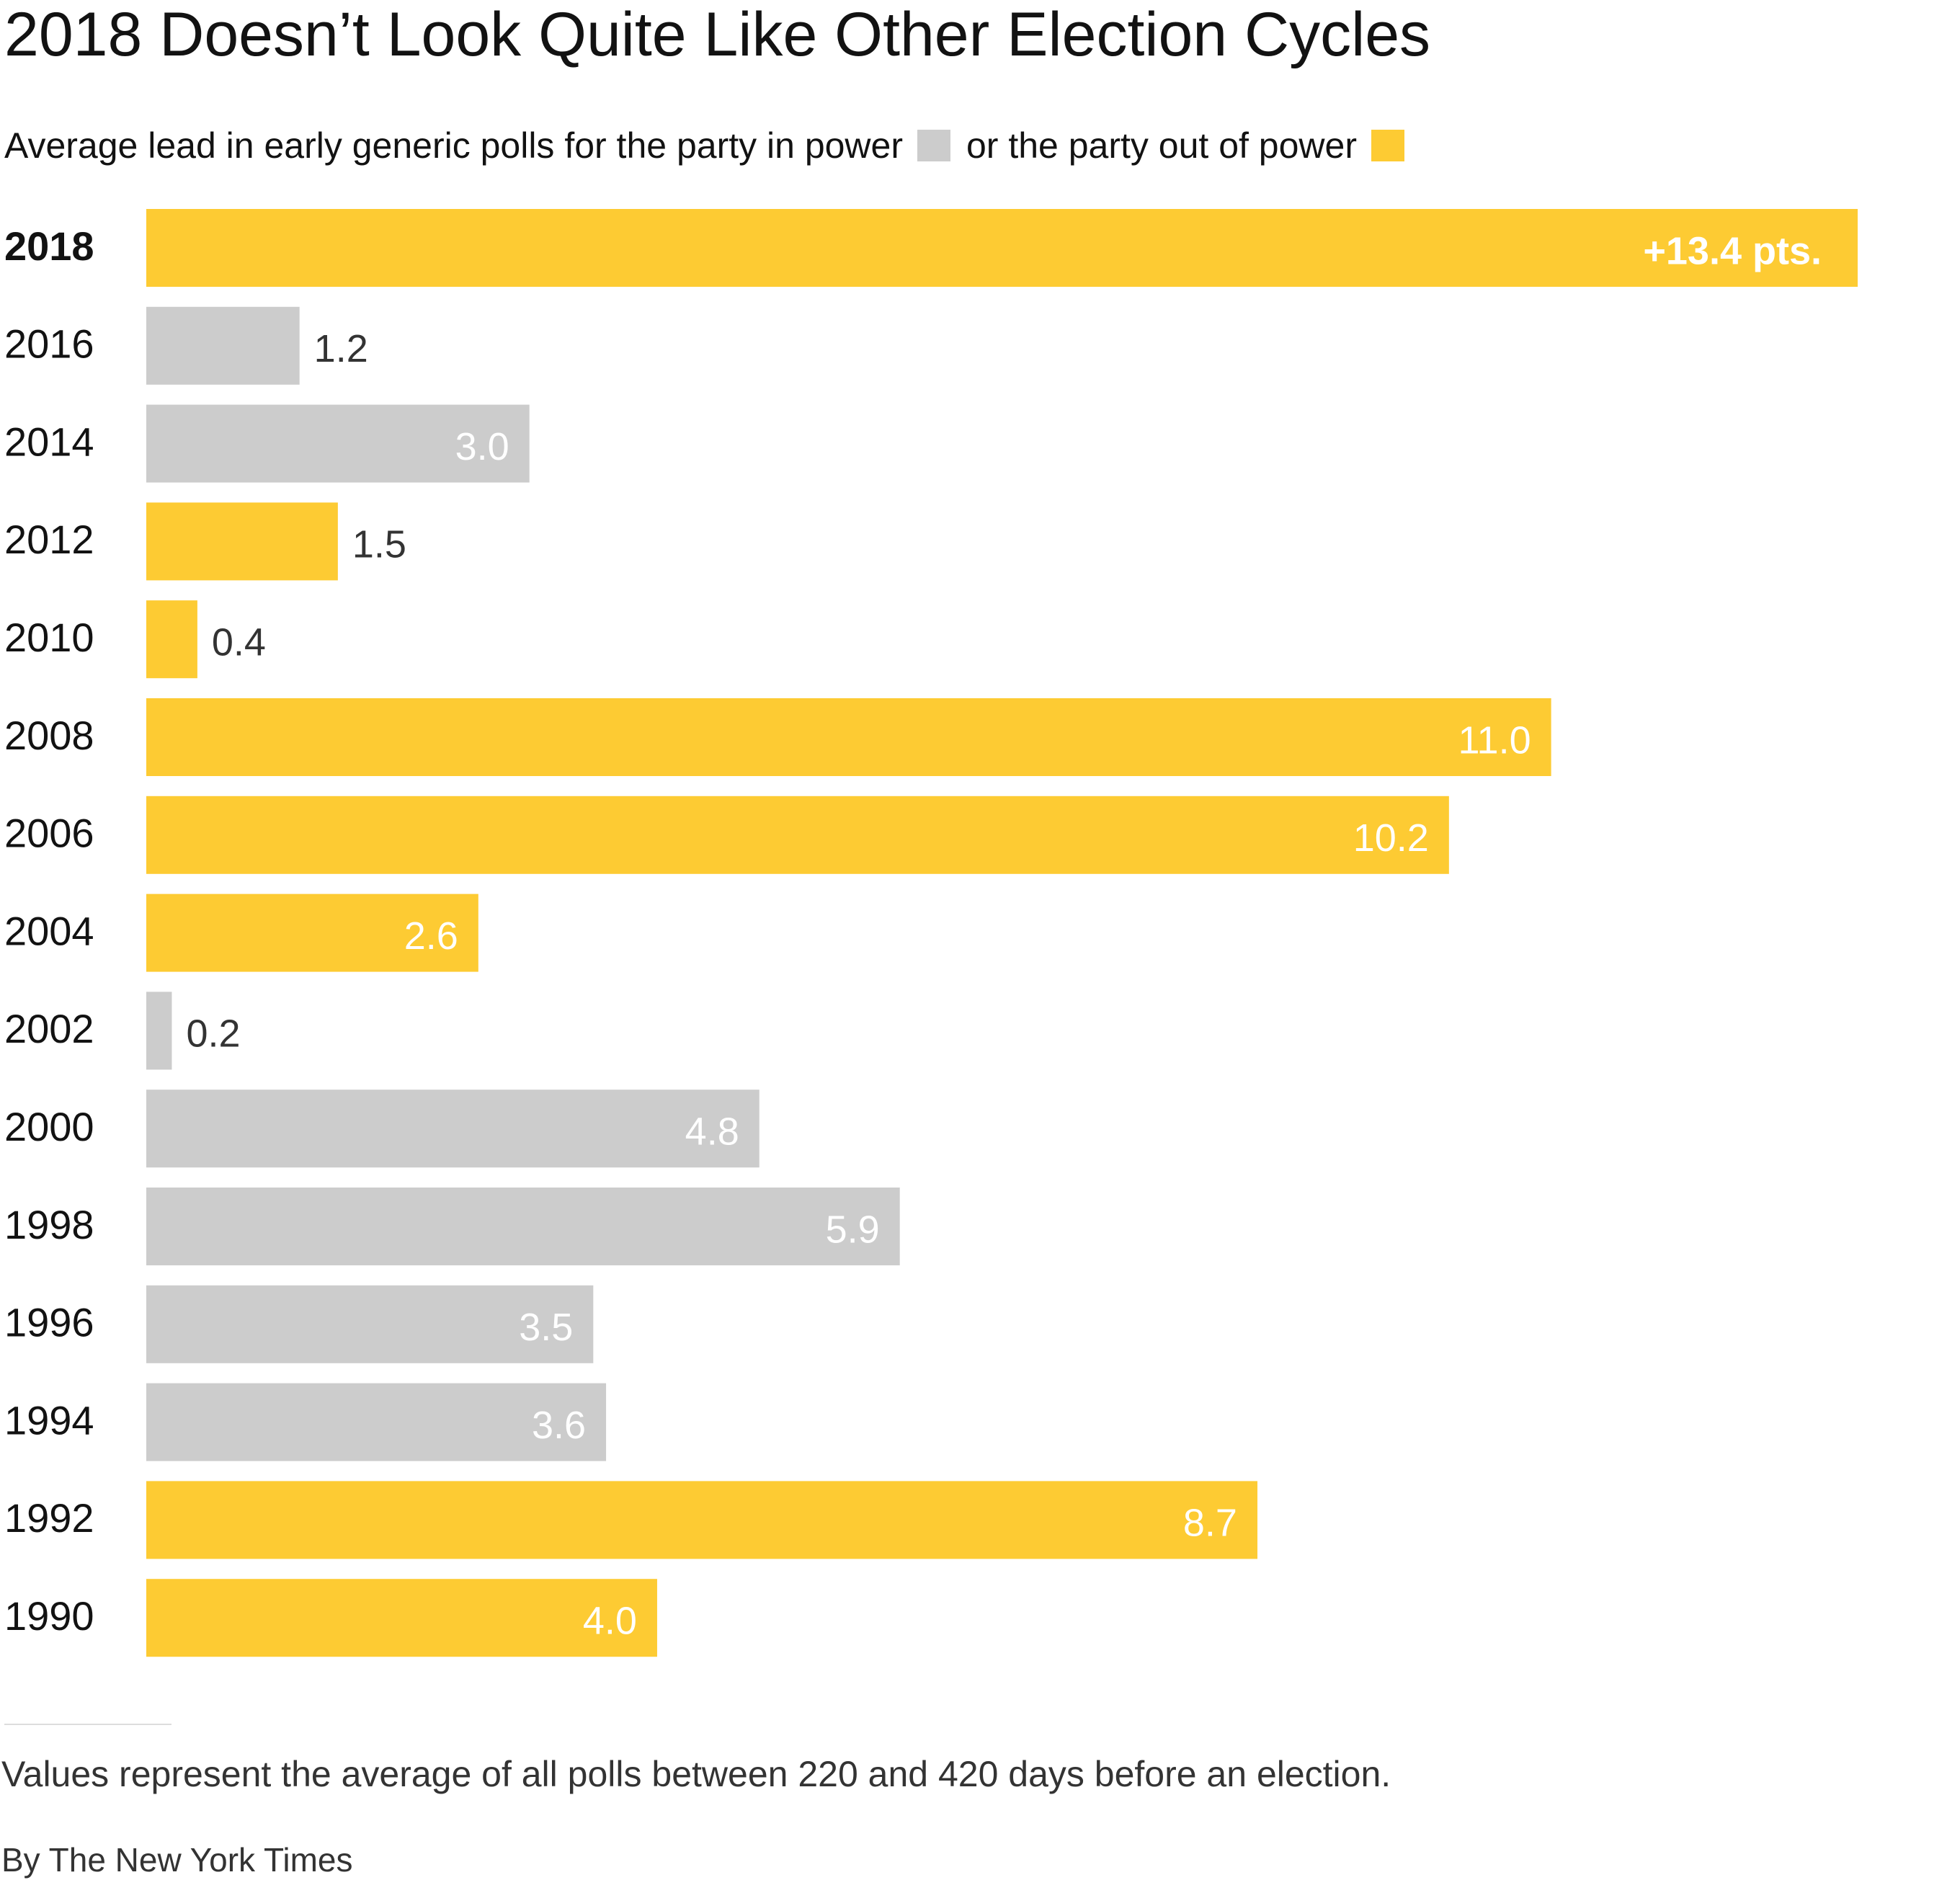 The width and height of the screenshot is (1960, 1880). Describe the element at coordinates (379, 544) in the screenshot. I see `value-label-2012: 1.5` at that location.